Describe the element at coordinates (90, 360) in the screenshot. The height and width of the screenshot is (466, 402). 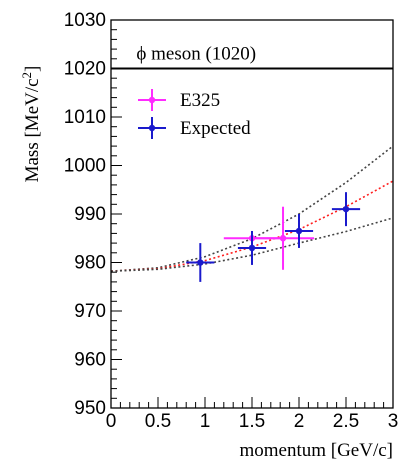
I see `y-tick-label: 960` at that location.